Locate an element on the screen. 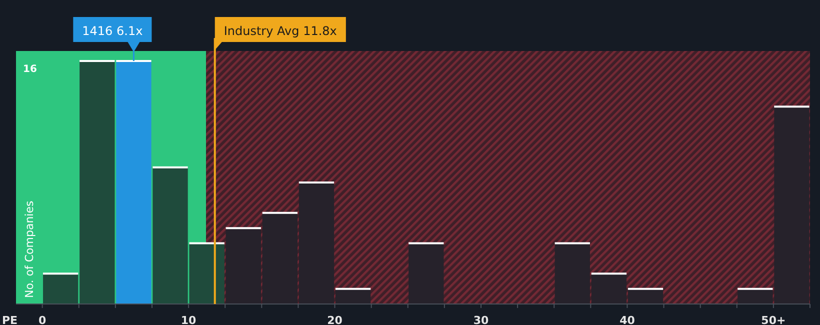 This screenshot has height=325, width=820. x-axis-title: PE is located at coordinates (10, 319).